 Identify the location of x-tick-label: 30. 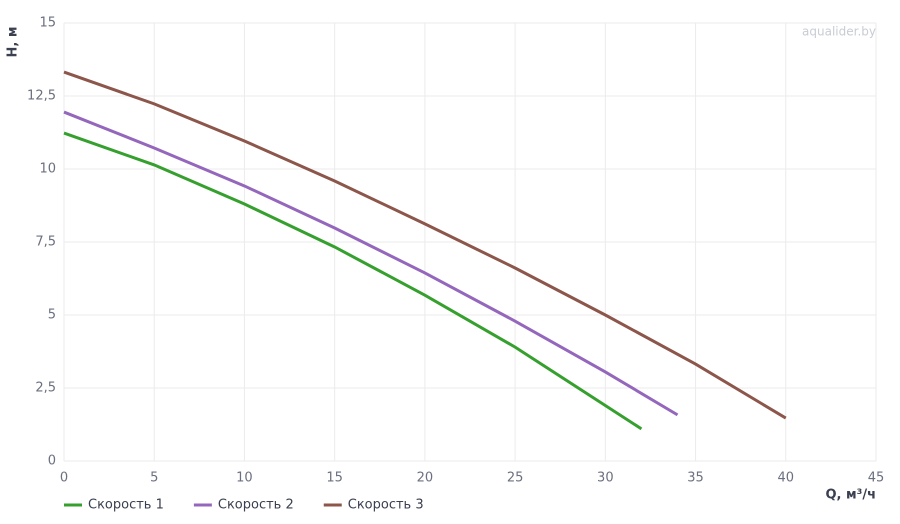
(605, 478).